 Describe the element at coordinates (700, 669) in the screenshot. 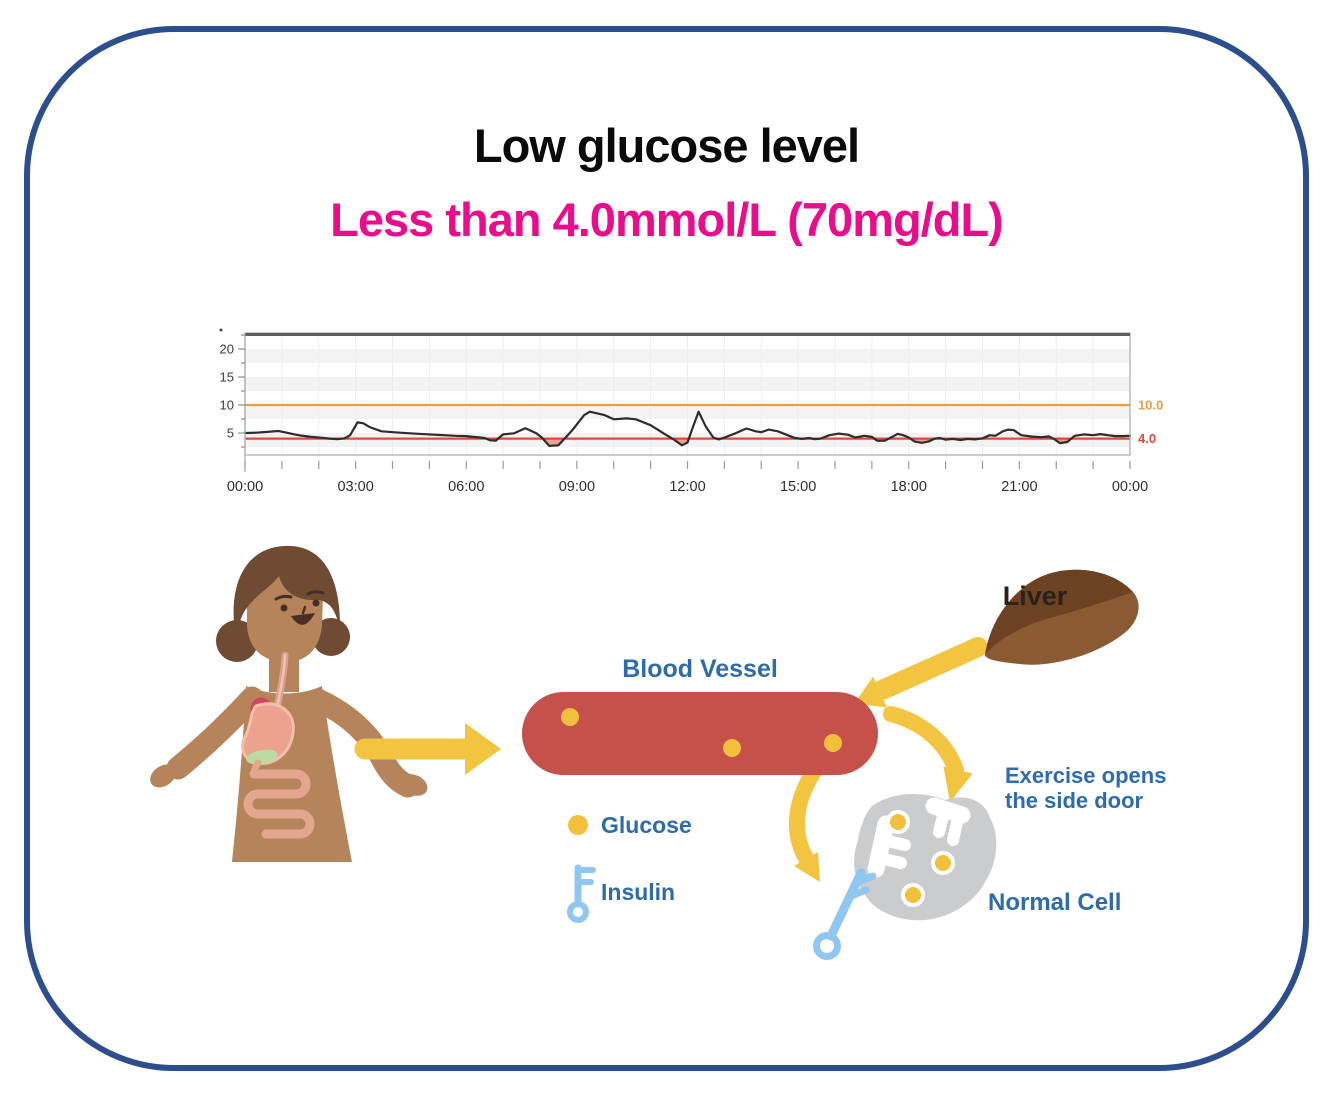

I see `blood-vessel-label: Blood Vessel` at that location.